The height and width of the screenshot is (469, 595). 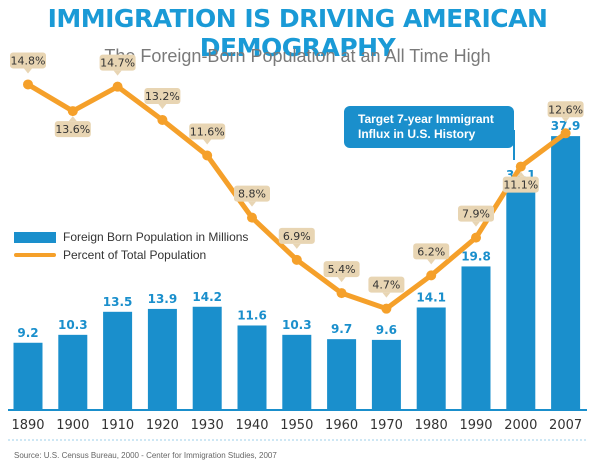 What do you see at coordinates (252, 315) in the screenshot?
I see `bar-value-label: 11.6` at bounding box center [252, 315].